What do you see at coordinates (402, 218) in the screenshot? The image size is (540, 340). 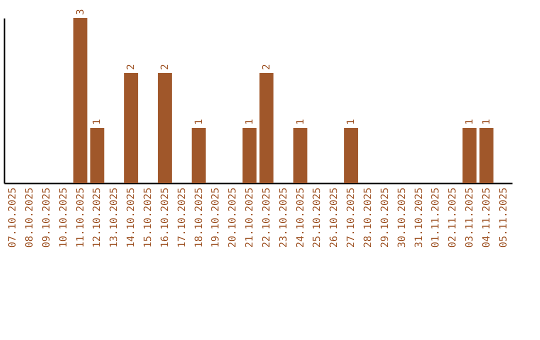 I see `x-tick-label: 30.10.2025` at bounding box center [402, 218].